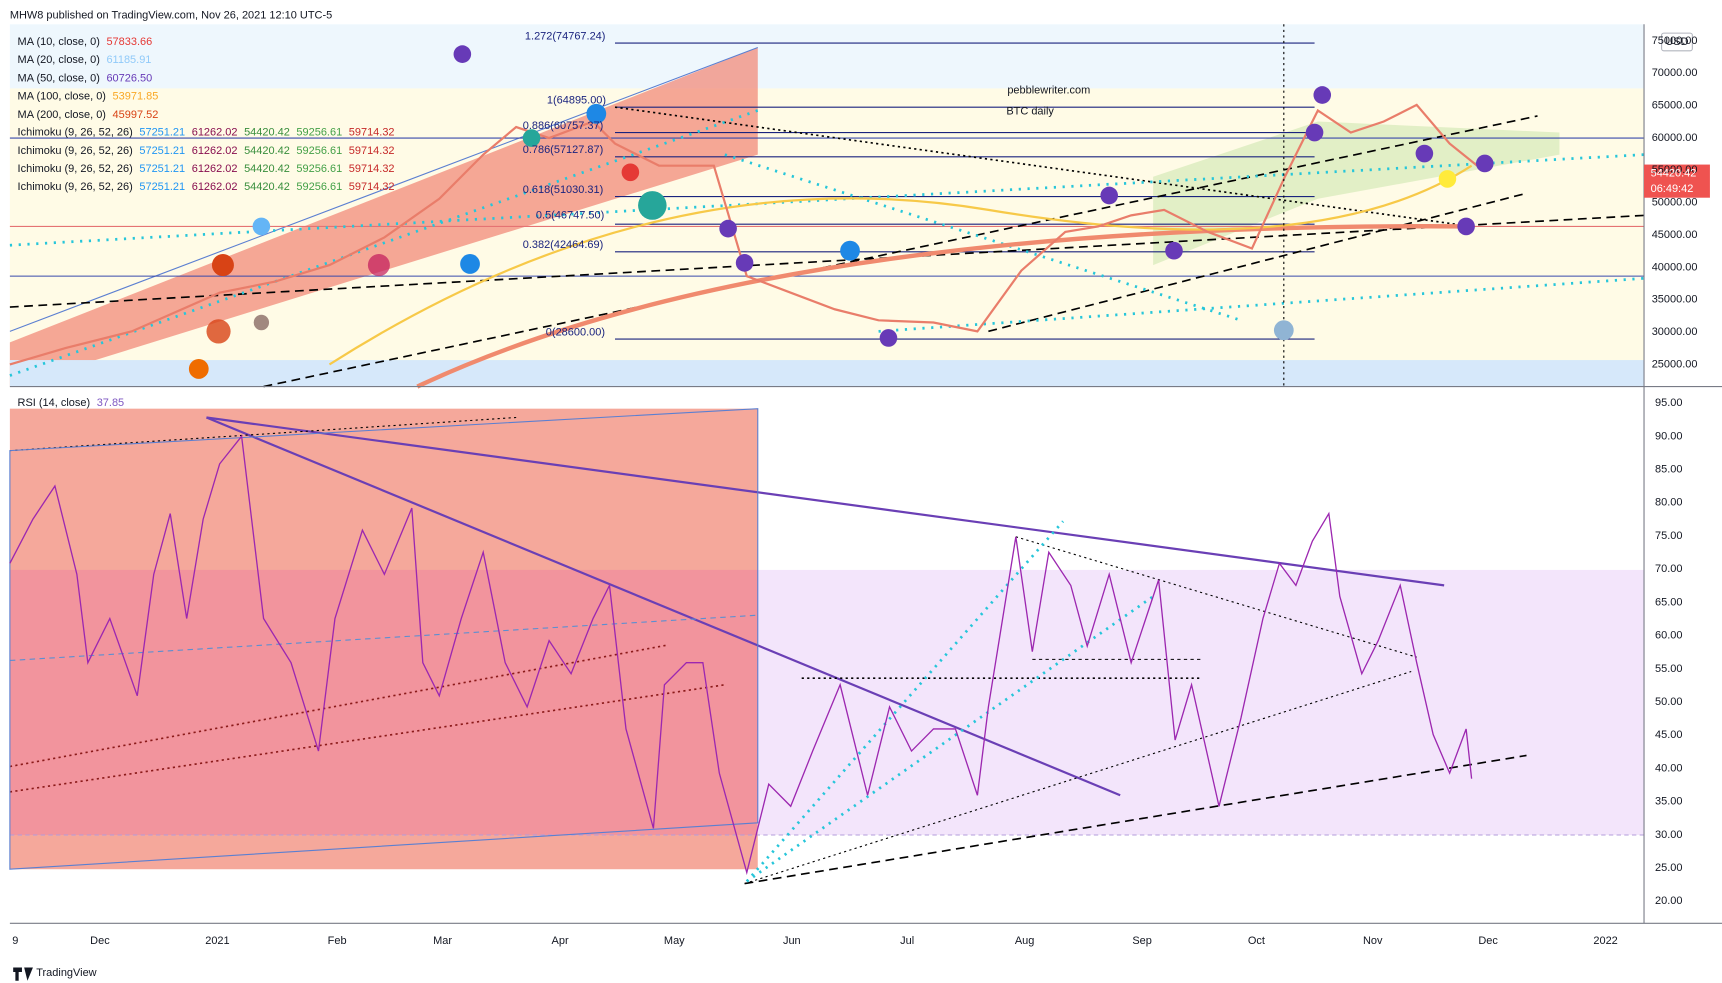 The image size is (1722, 983). I want to click on rsi-axis-label: 60.00, so click(1668, 636).